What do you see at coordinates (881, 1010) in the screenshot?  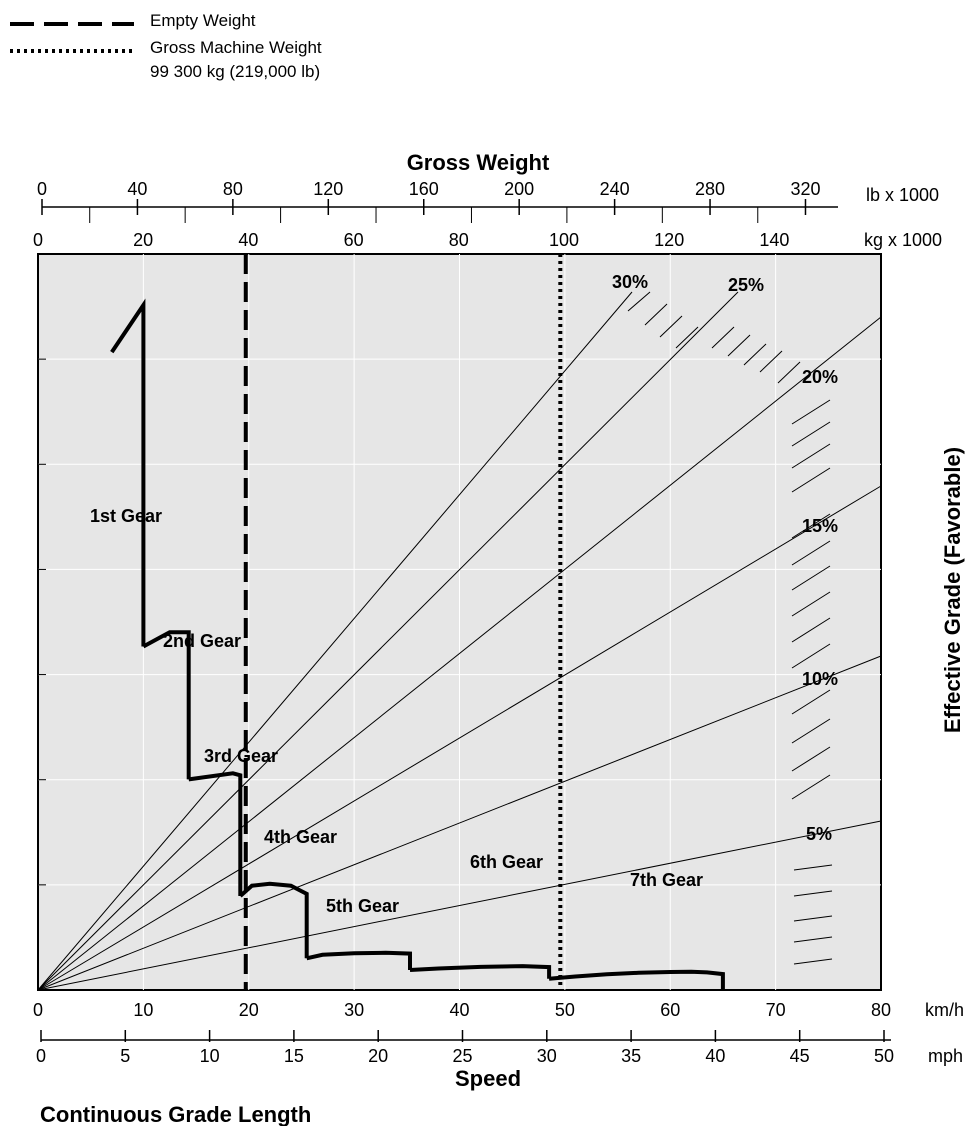 I see `bottom-axis-kmh-tick-label: 80` at bounding box center [881, 1010].